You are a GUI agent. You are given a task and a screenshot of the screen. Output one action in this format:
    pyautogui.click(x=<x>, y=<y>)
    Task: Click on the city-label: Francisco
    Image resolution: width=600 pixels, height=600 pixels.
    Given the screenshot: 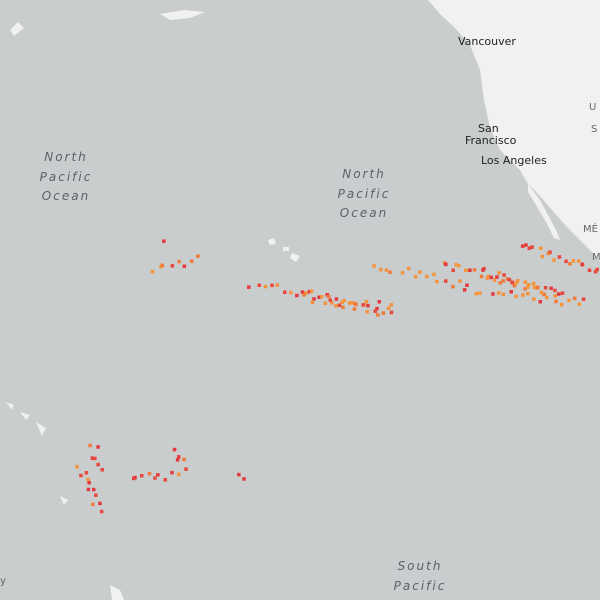 What is the action you would take?
    pyautogui.click(x=491, y=140)
    